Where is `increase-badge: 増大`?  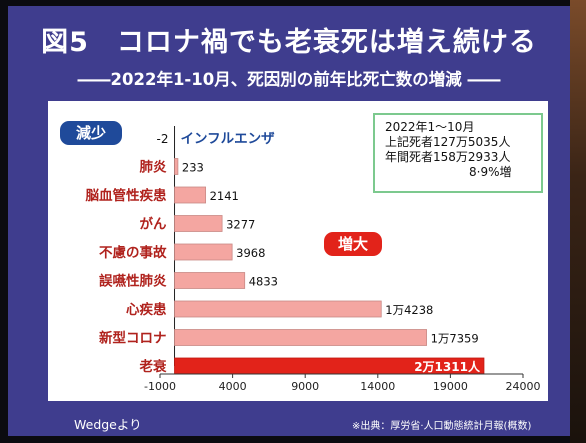 increase-badge: 増大 is located at coordinates (353, 244).